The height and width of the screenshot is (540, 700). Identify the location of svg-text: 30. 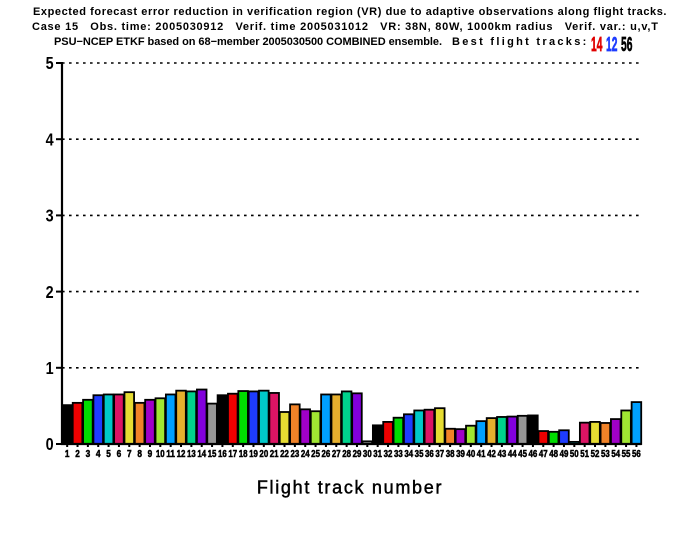
(367, 454).